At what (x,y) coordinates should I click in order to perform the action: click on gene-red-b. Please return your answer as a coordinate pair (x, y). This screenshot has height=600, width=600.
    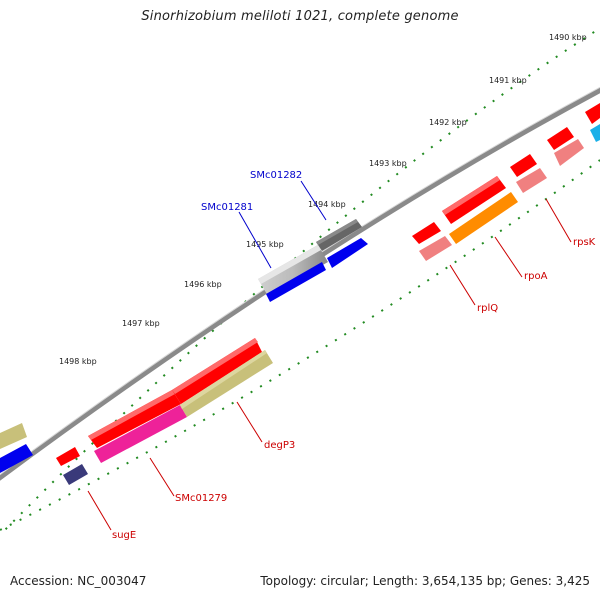
    Looking at the image, I should click on (474, 200).